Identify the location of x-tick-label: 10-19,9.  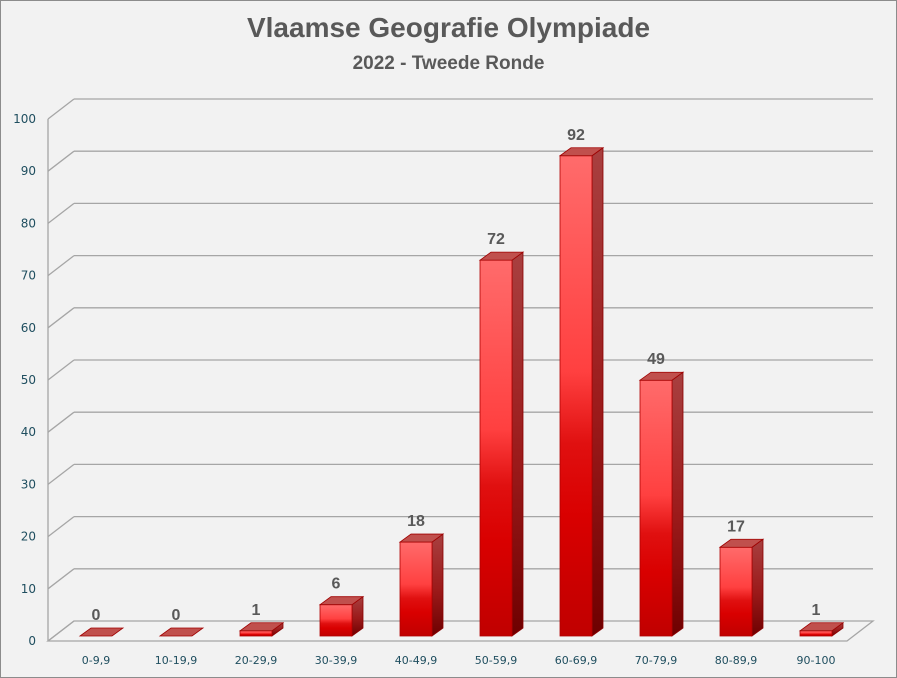
(176, 660).